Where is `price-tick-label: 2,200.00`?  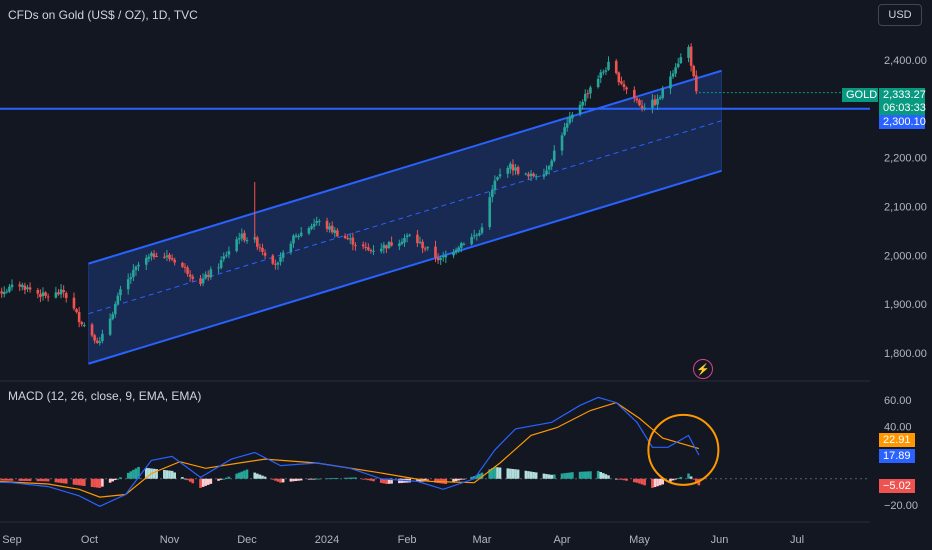 price-tick-label: 2,200.00 is located at coordinates (905, 159).